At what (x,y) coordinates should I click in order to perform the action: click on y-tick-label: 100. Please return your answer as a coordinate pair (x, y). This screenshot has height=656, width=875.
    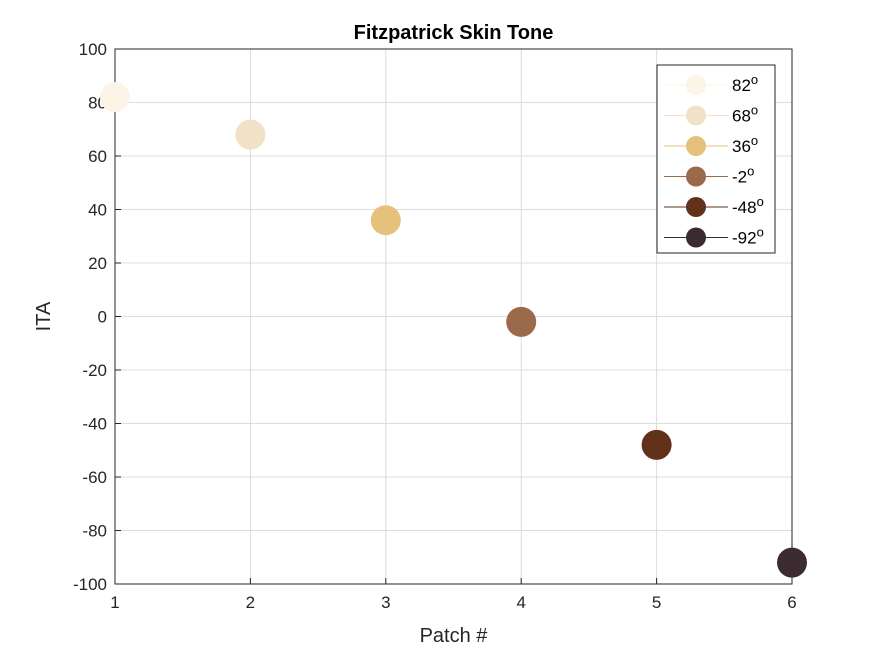
    Looking at the image, I should click on (93, 49).